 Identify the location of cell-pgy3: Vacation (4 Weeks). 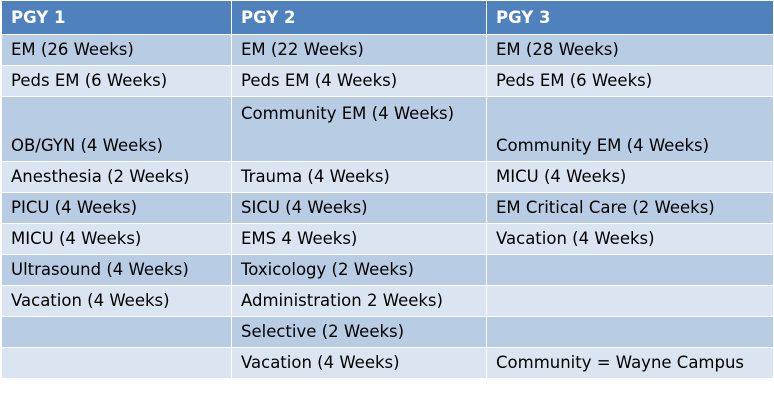
(630, 239).